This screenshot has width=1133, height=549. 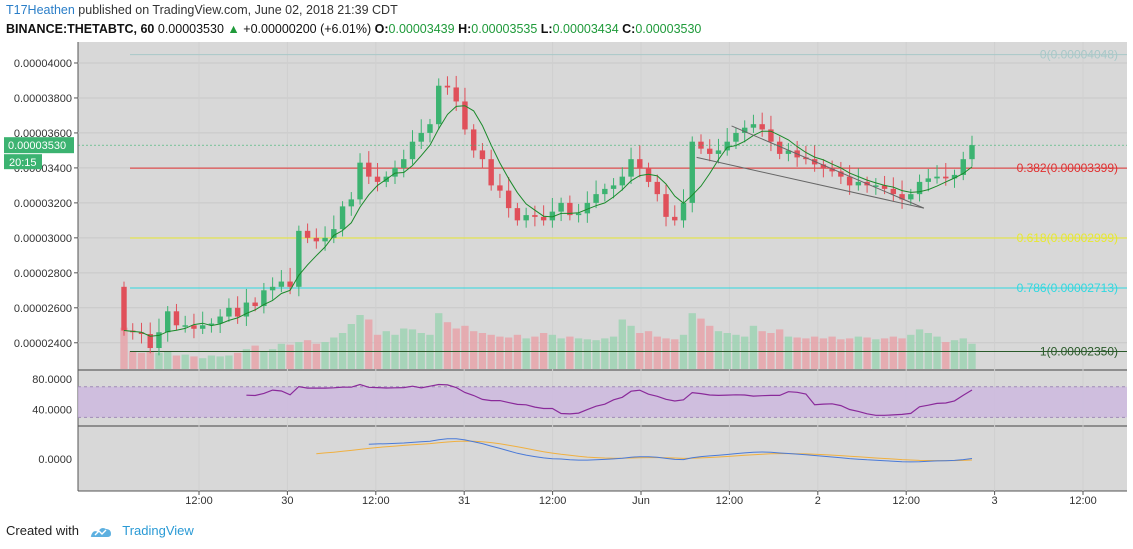 What do you see at coordinates (23, 162) in the screenshot?
I see `countdown-badge` at bounding box center [23, 162].